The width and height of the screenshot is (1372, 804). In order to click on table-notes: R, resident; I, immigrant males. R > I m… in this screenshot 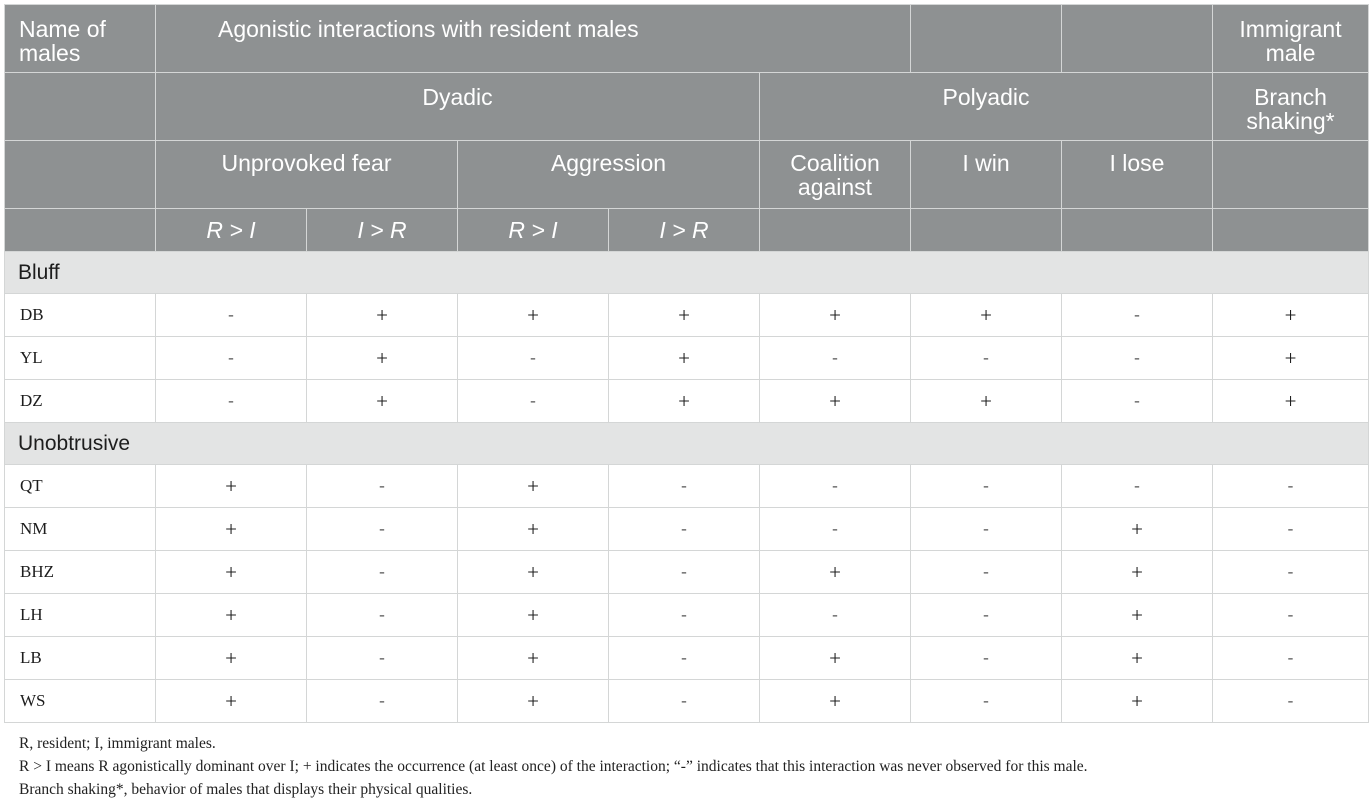, I will do `click(553, 766)`.